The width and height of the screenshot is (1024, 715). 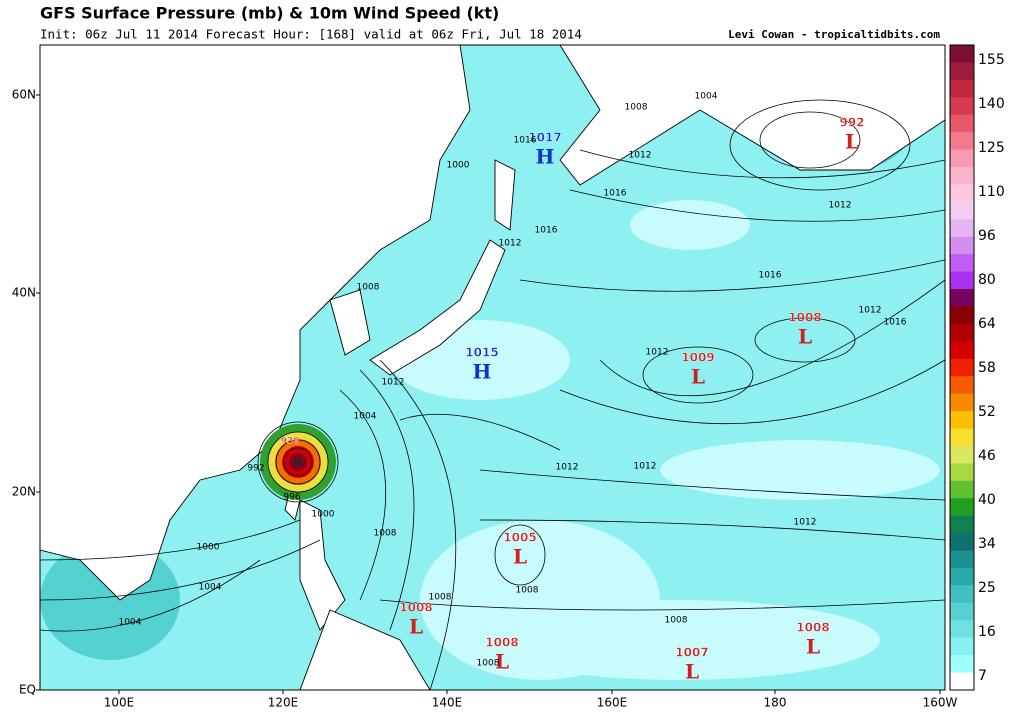 I want to click on colorbar-label: 155, so click(x=991, y=60).